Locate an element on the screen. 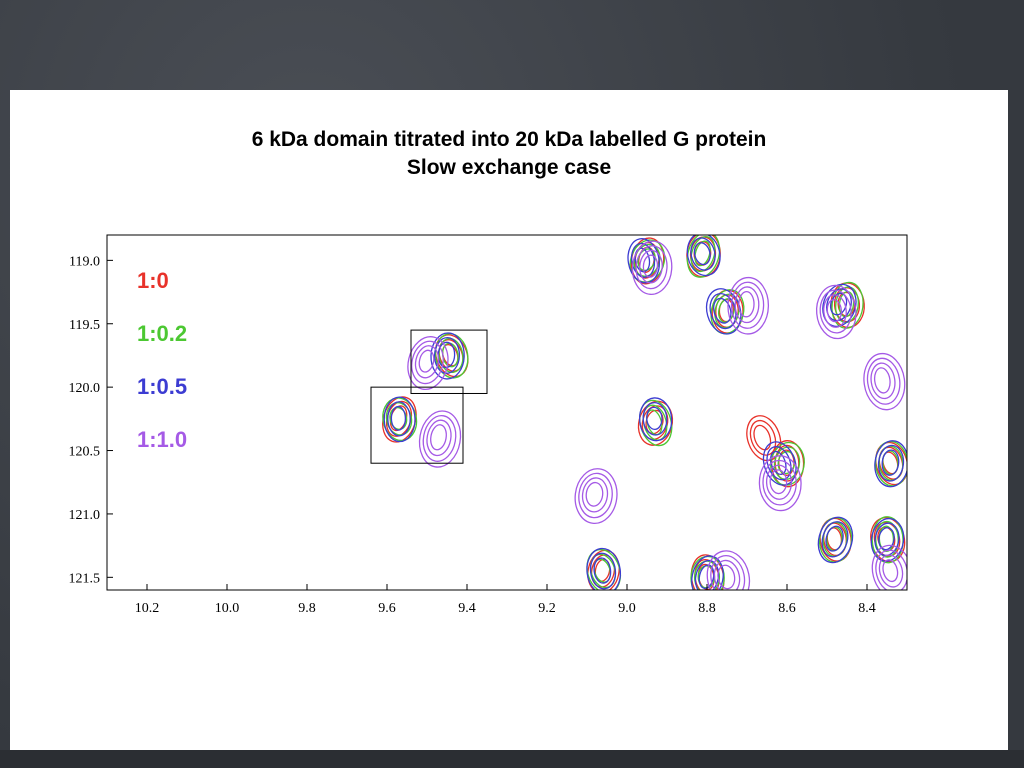 The image size is (1024, 768). y-tick-label: 119.5 is located at coordinates (84, 325).